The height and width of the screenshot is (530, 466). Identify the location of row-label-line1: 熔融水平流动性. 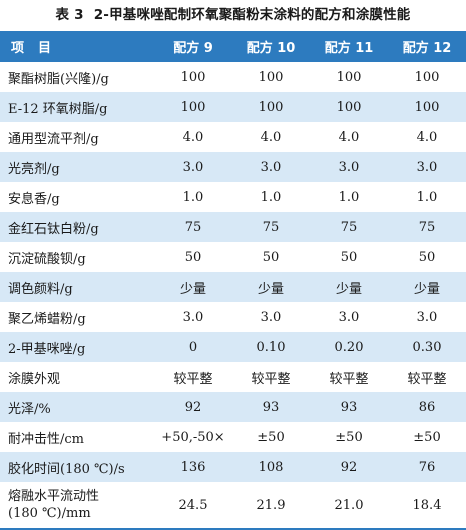
(54, 496).